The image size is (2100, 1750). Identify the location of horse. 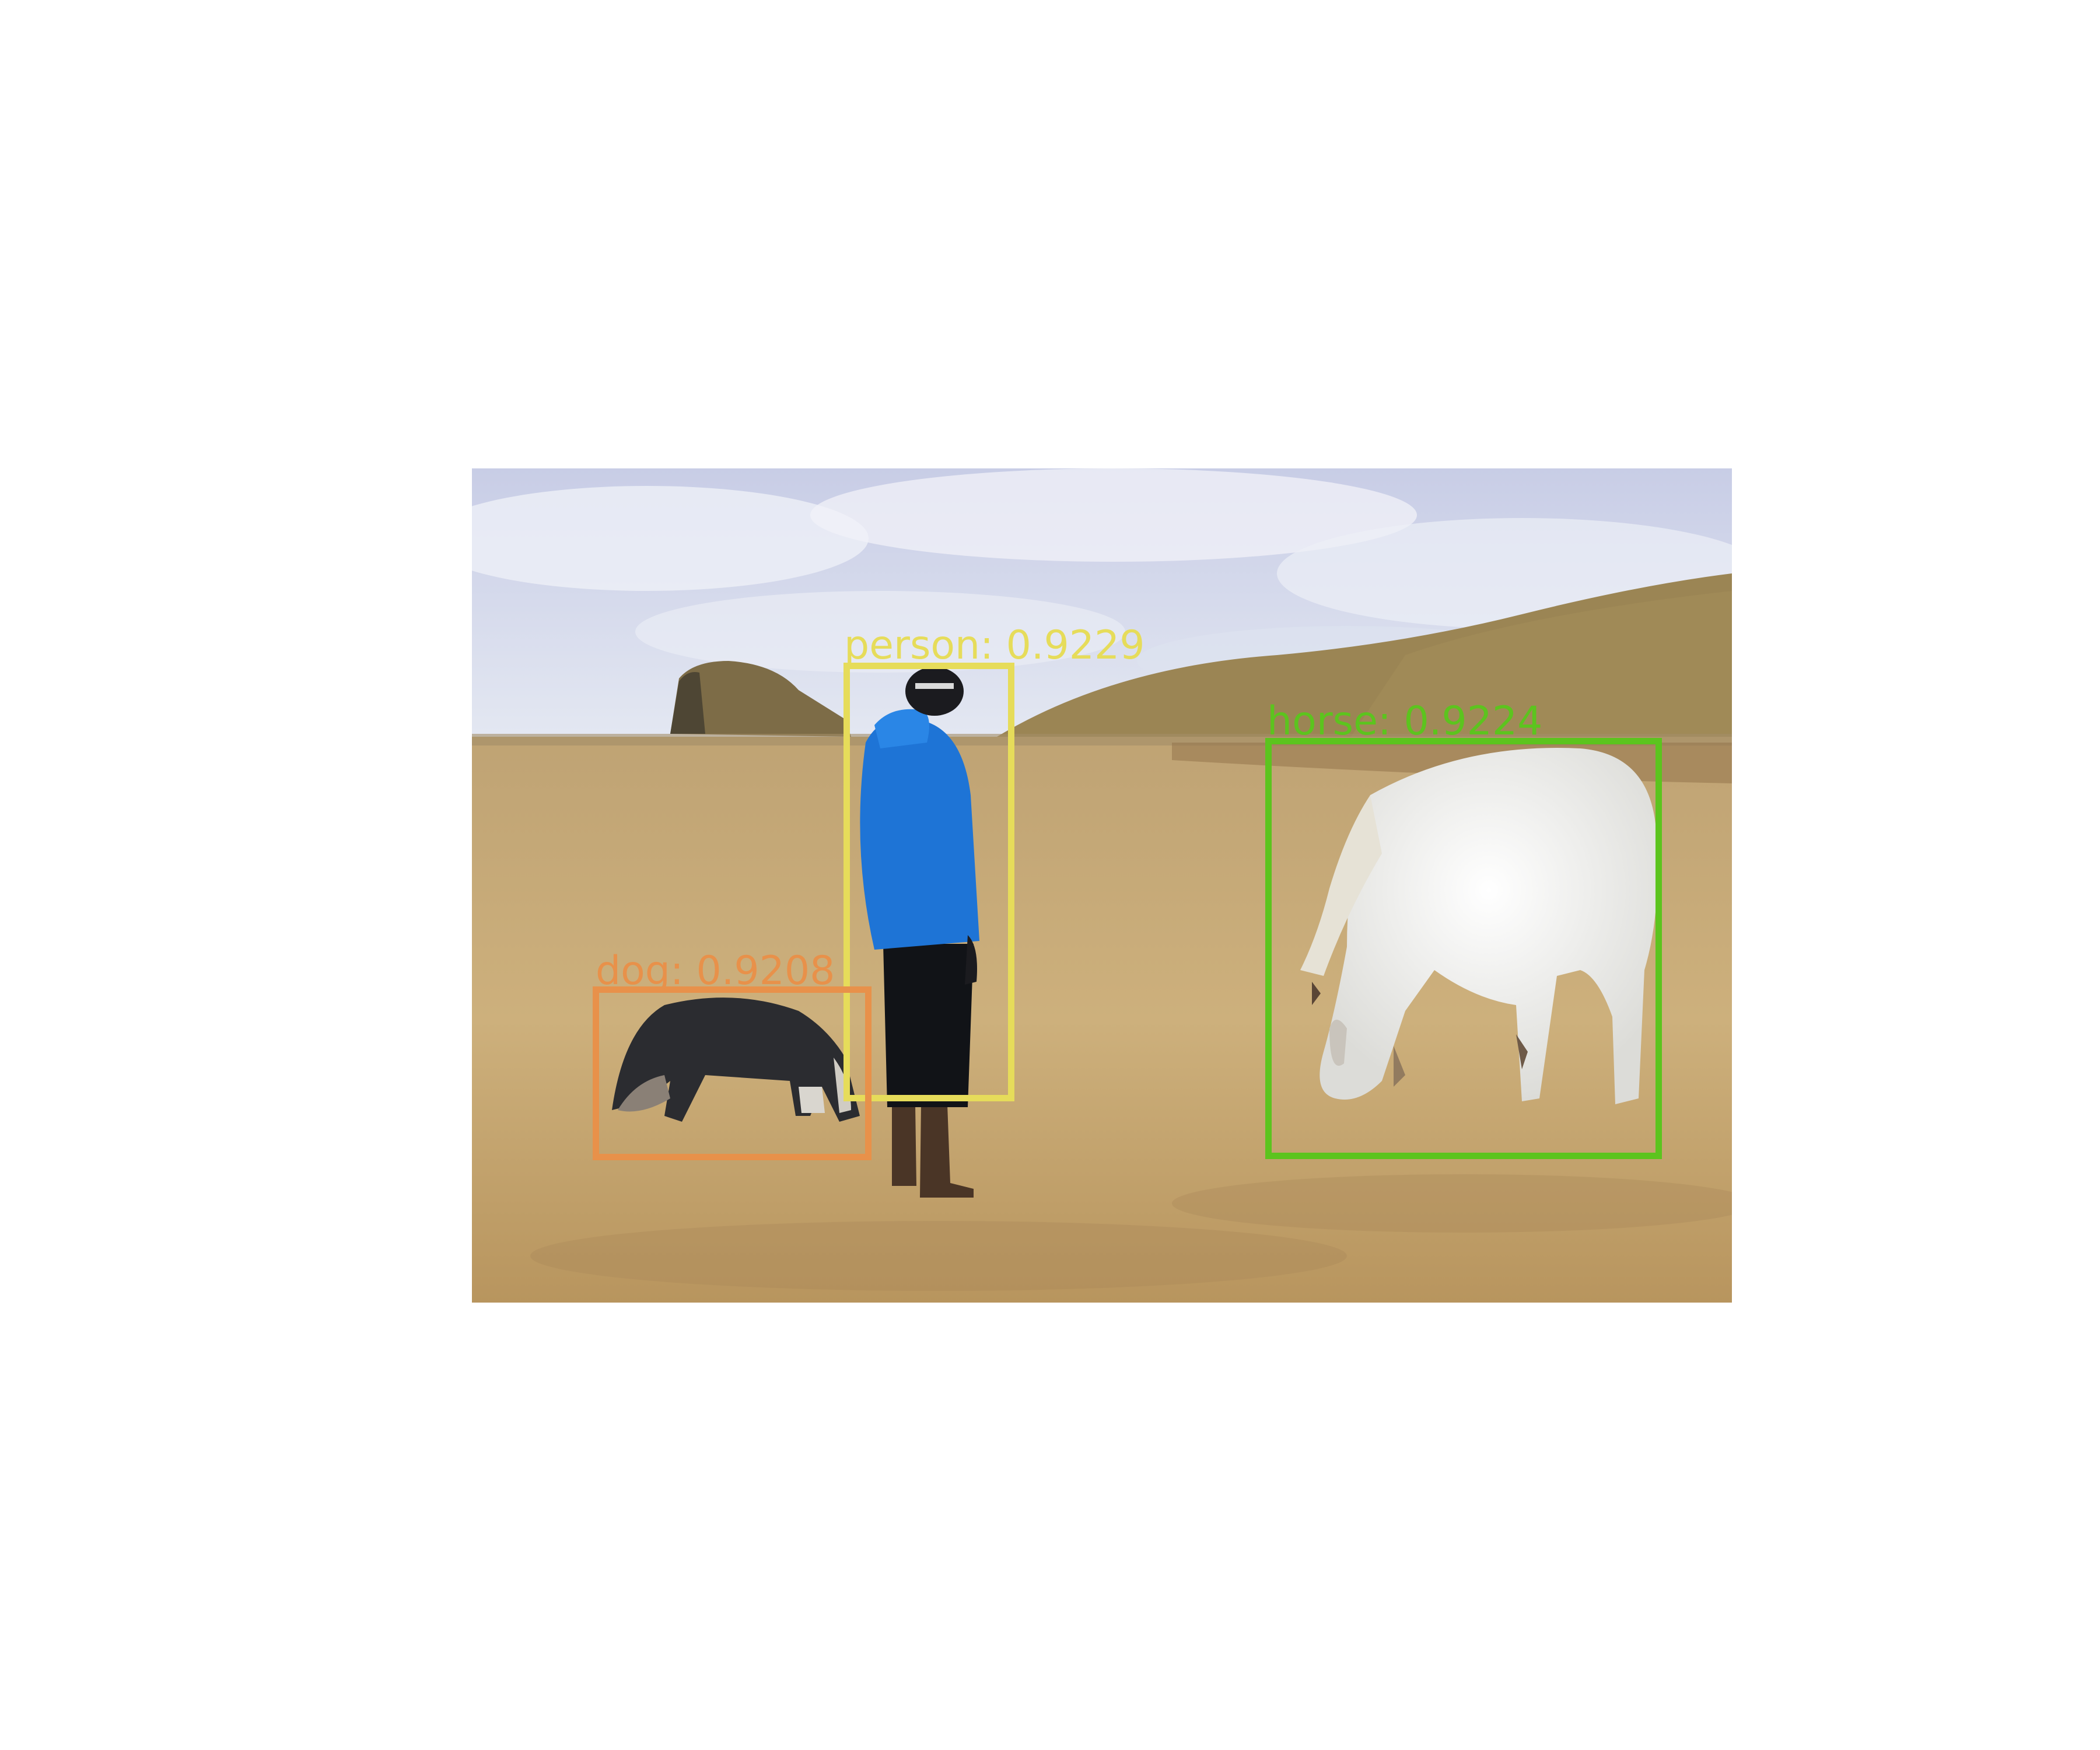
(1479, 926).